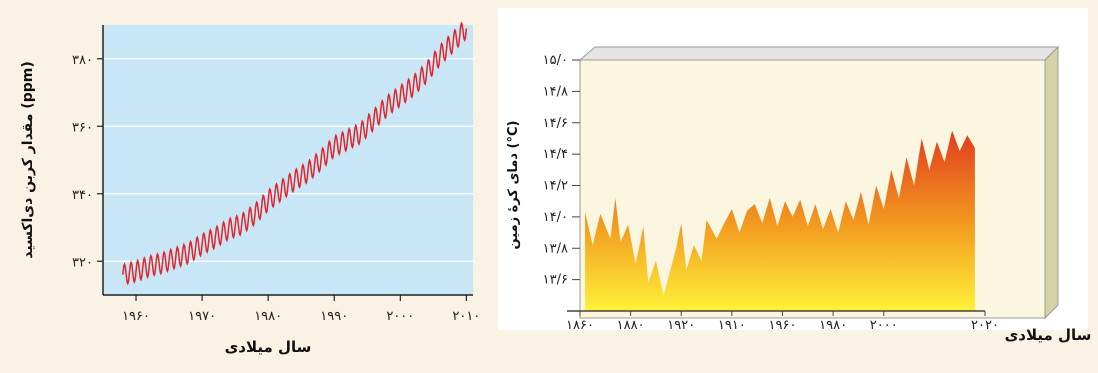 The image size is (1098, 373). What do you see at coordinates (1048, 335) in the screenshot?
I see `temp-x-axis-title: سال میلادی` at bounding box center [1048, 335].